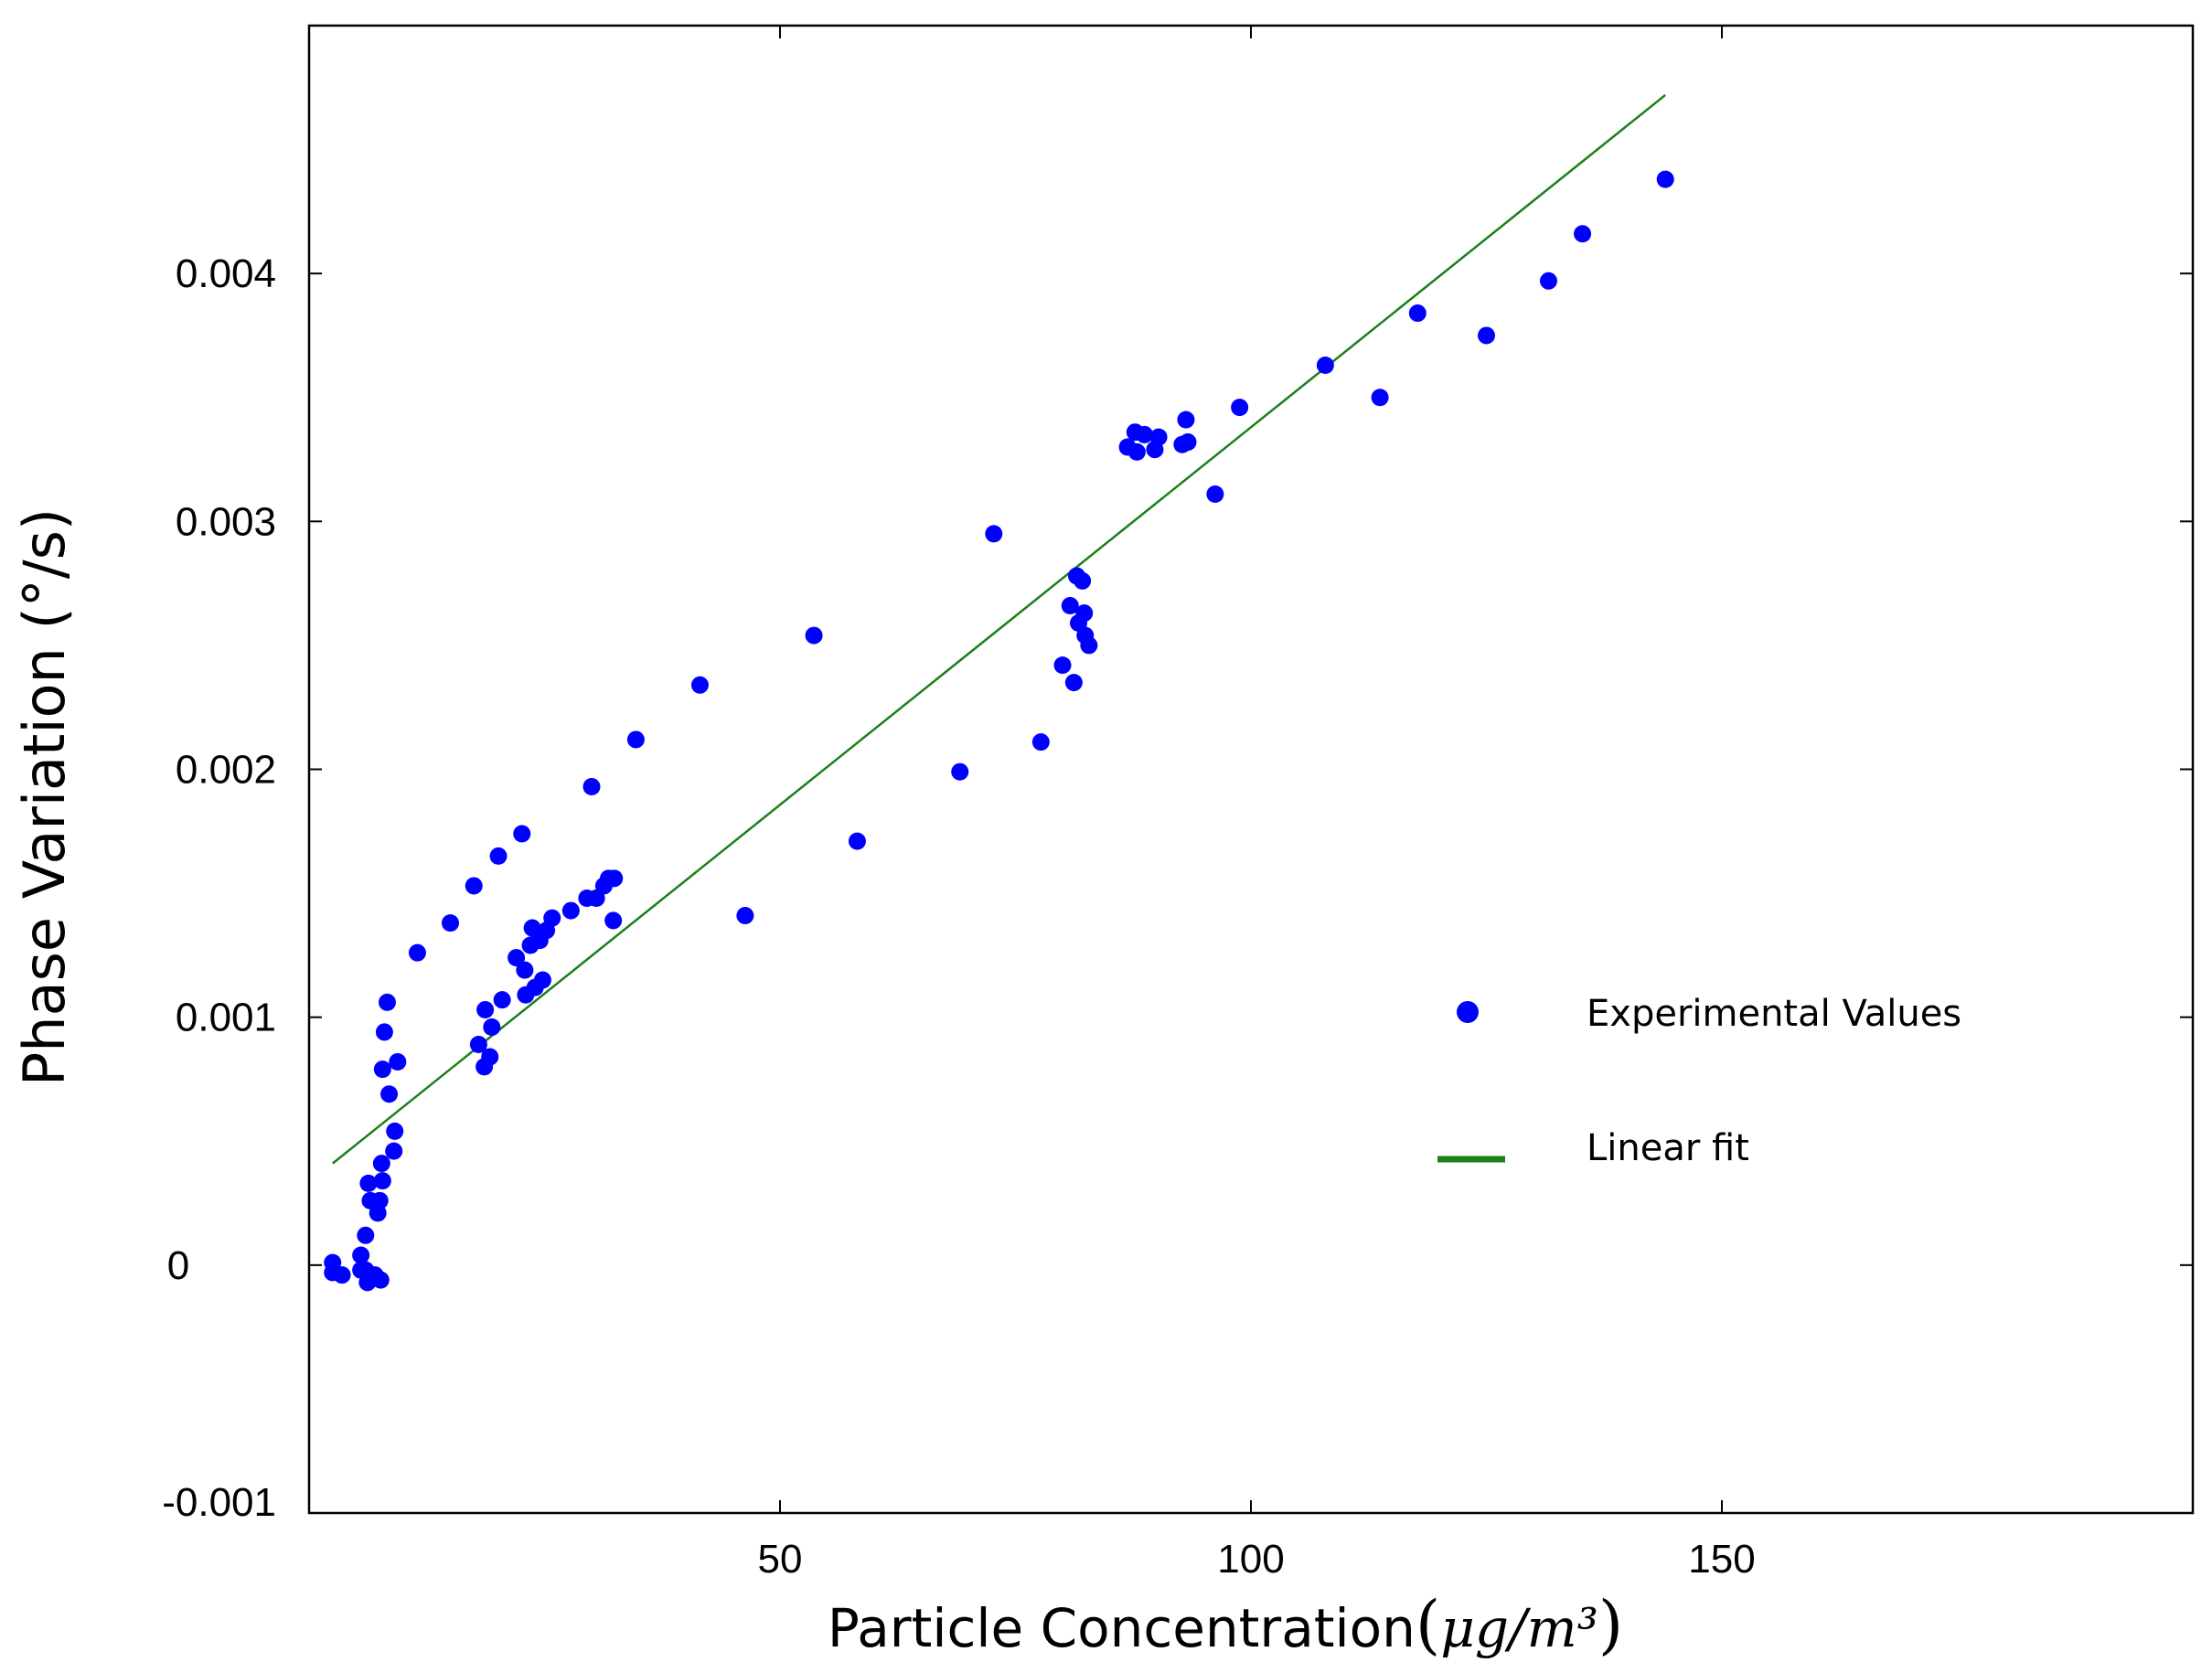 Image resolution: width=2212 pixels, height=1673 pixels. I want to click on x-axis-label-units-open: (, so click(1428, 1625).